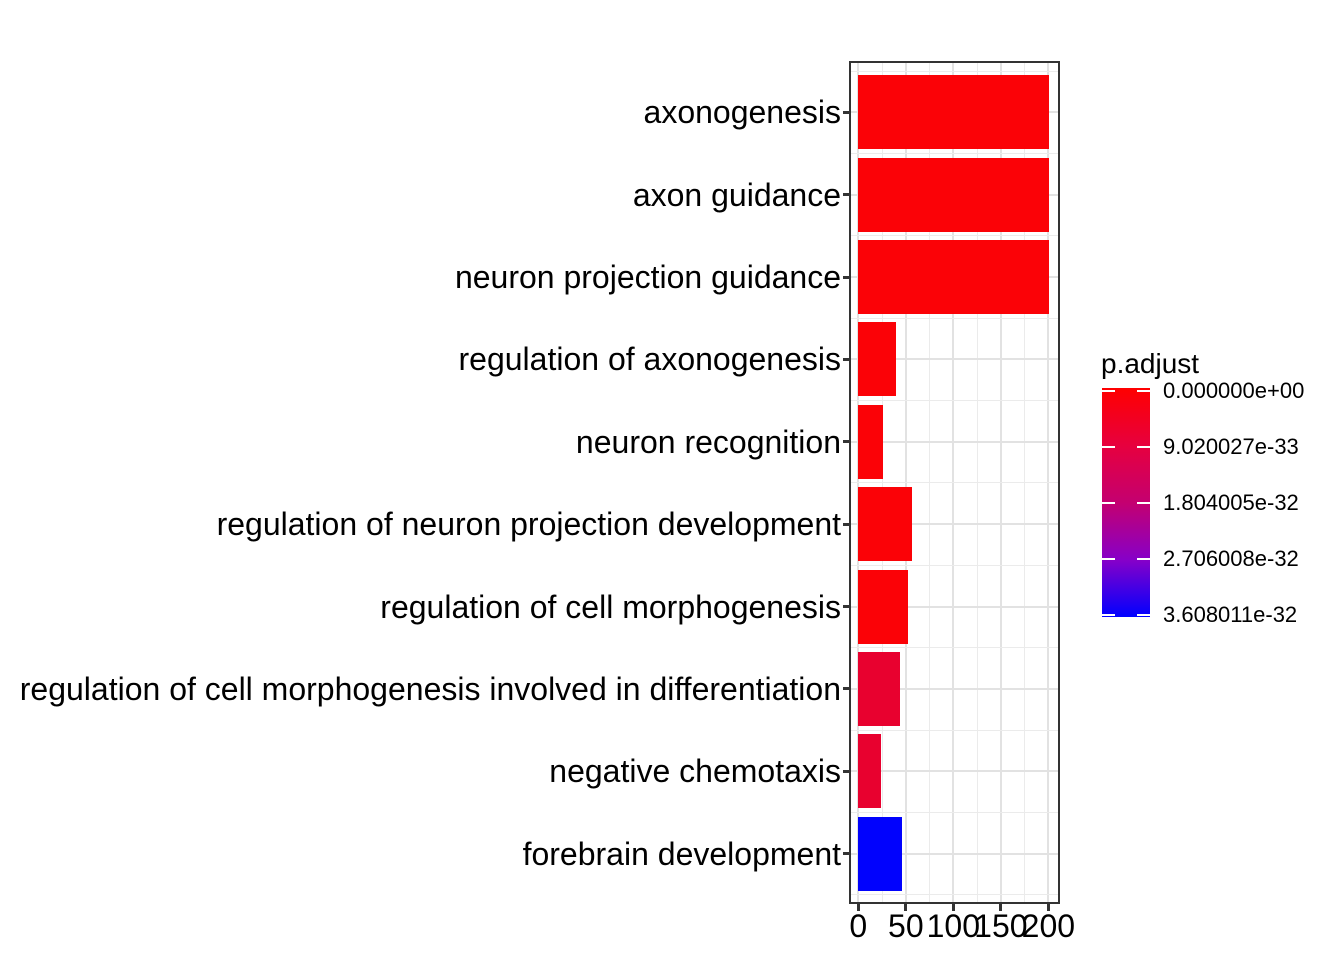  I want to click on category-label: neuron projection guidance, so click(647, 277).